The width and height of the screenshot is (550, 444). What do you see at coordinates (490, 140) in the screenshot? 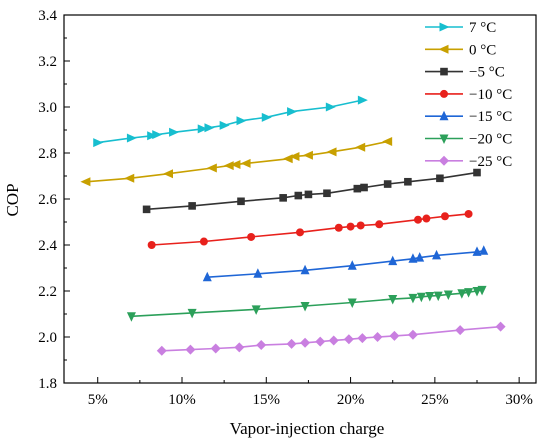
I see `legend-label: −20 °C` at bounding box center [490, 140].